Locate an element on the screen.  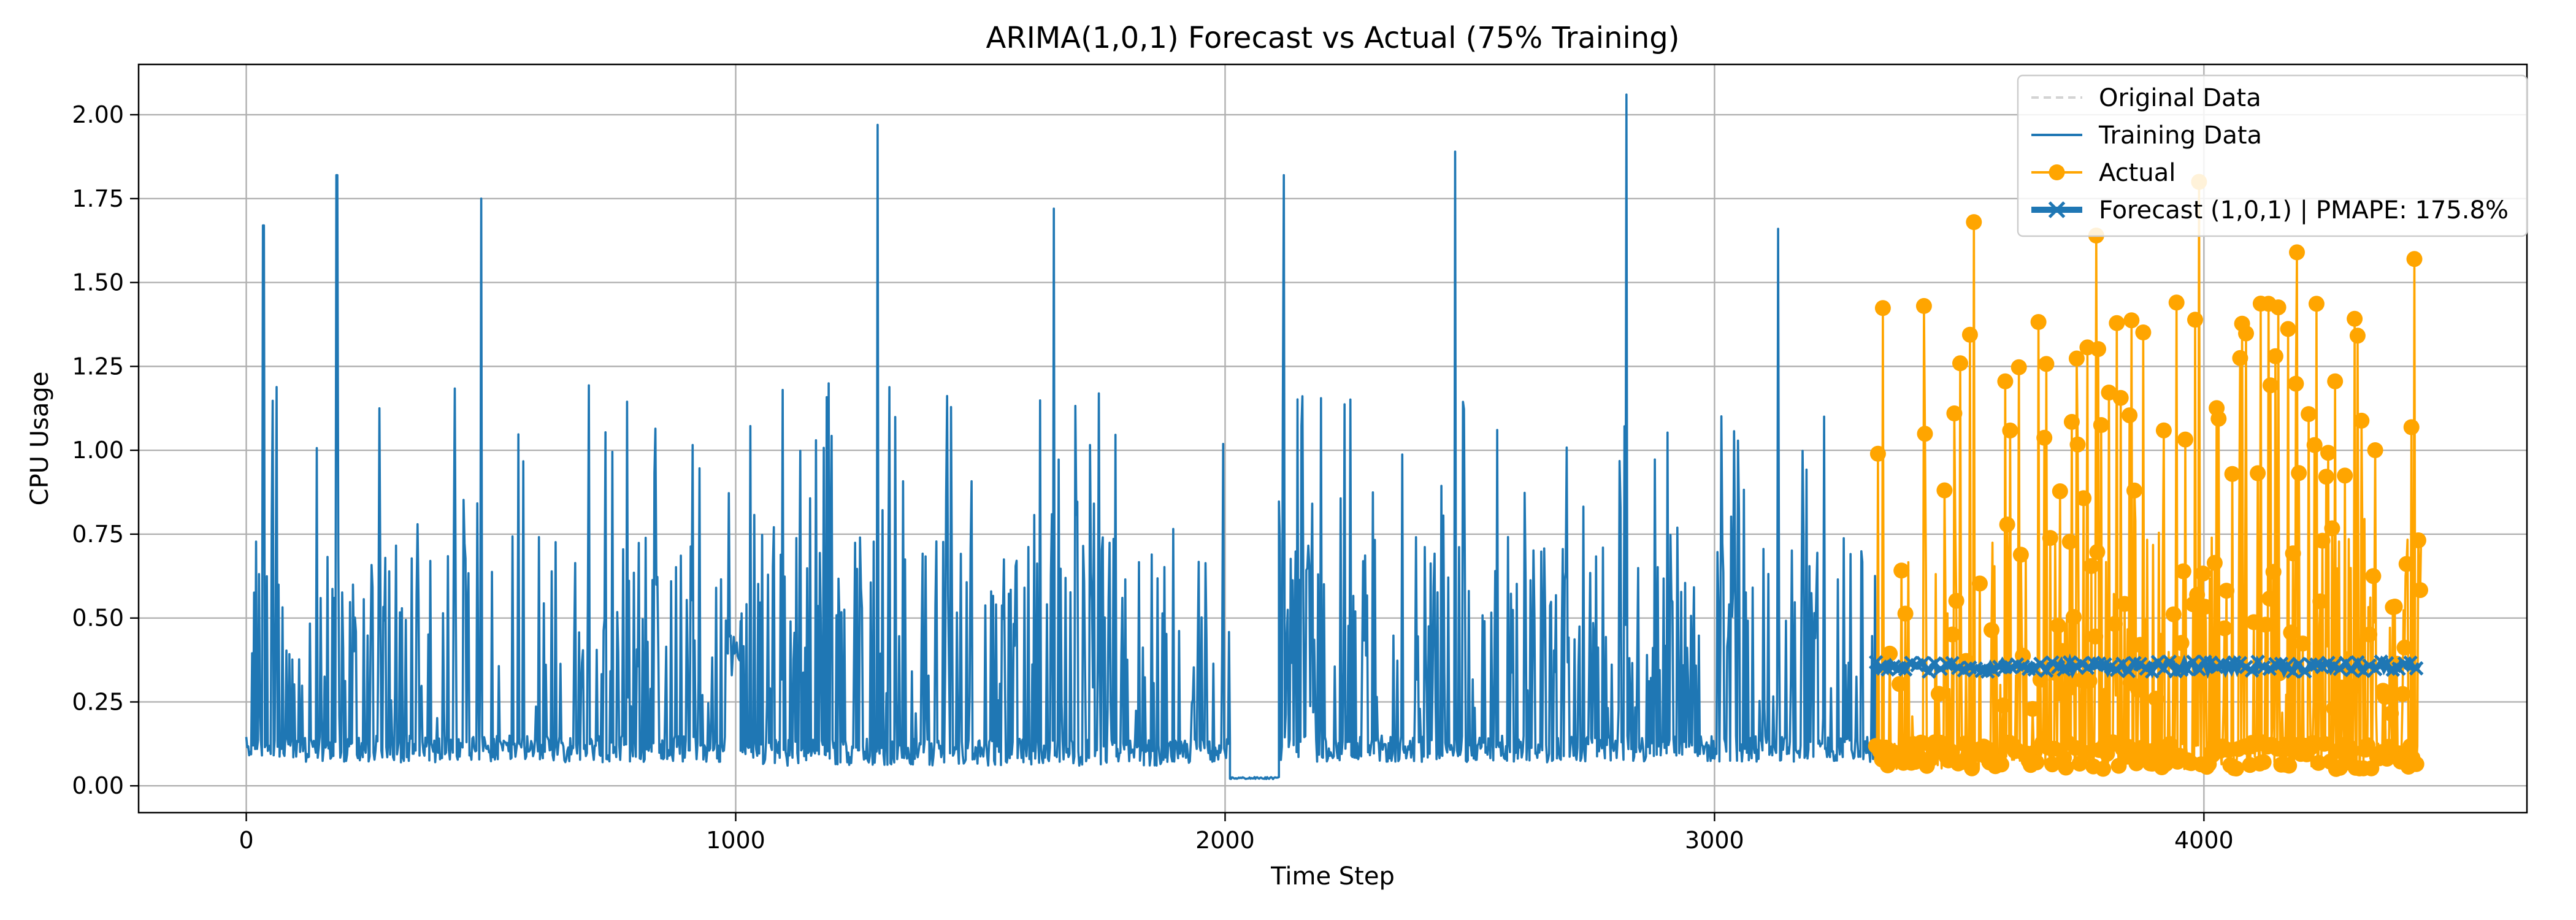
x-axis: 0 1000 2000 3000 4000 is located at coordinates (1236, 833).